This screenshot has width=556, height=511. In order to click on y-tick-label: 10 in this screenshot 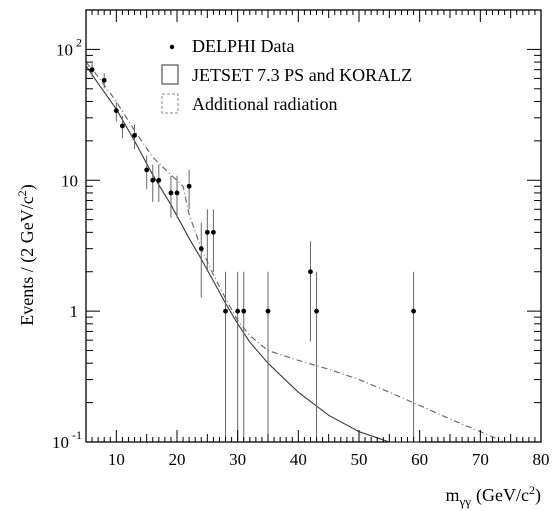, I will do `click(69, 180)`.